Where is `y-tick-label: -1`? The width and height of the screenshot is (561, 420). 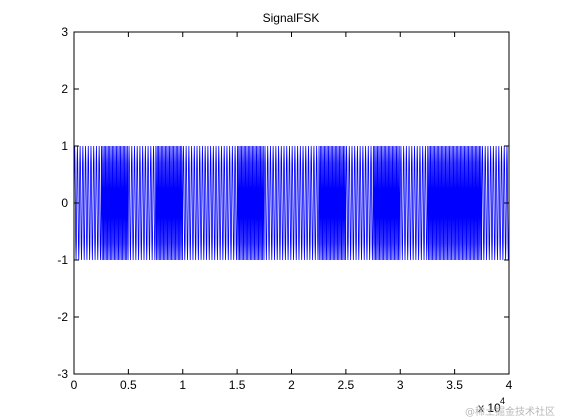 y-tick-label: -1 is located at coordinates (62, 260).